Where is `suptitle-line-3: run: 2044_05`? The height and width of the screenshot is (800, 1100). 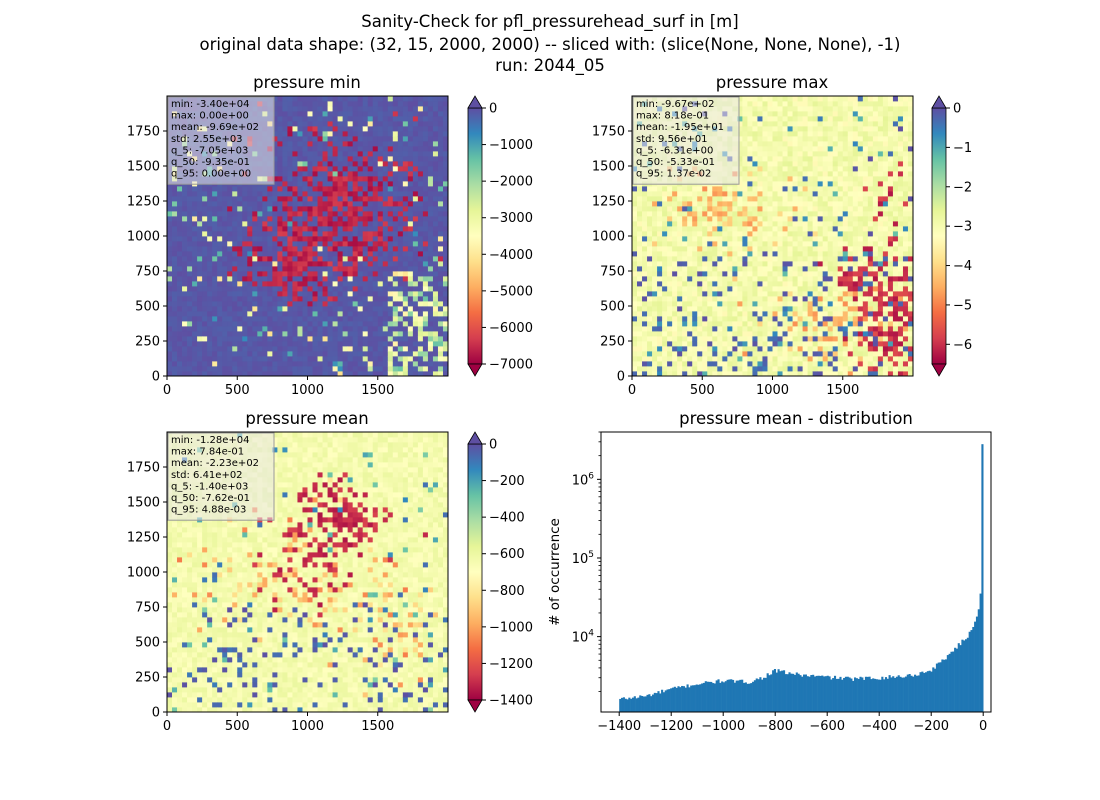
suptitle-line-3: run: 2044_05 is located at coordinates (550, 65).